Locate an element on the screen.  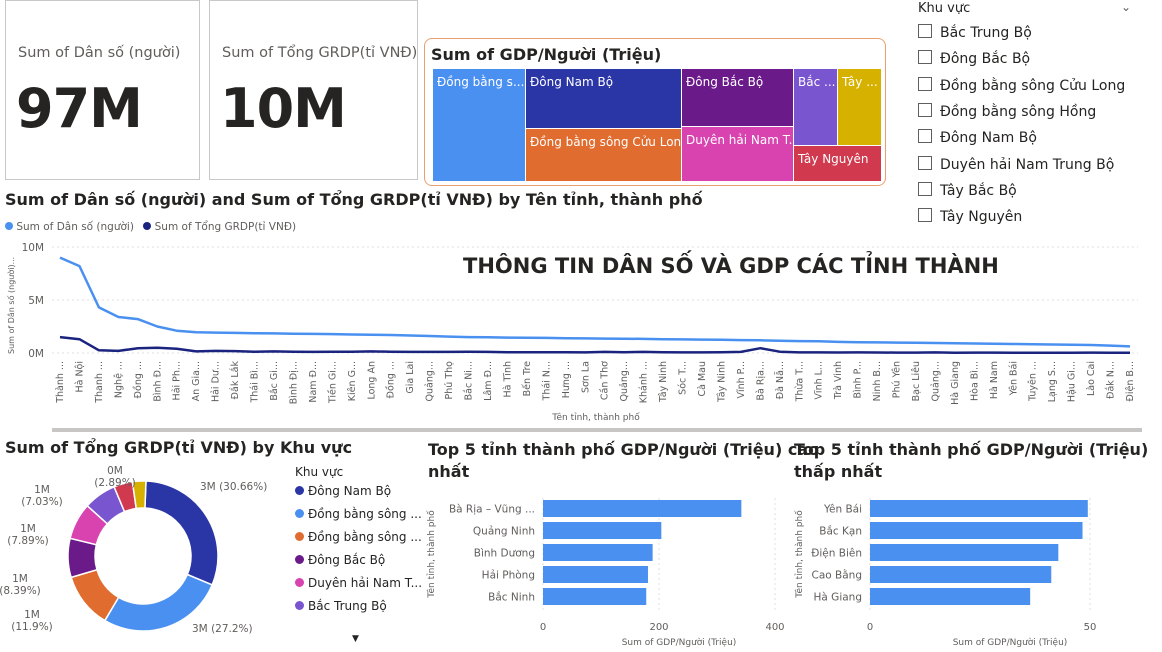
treemap-tile: Đông Nam Bộ is located at coordinates (603, 98).